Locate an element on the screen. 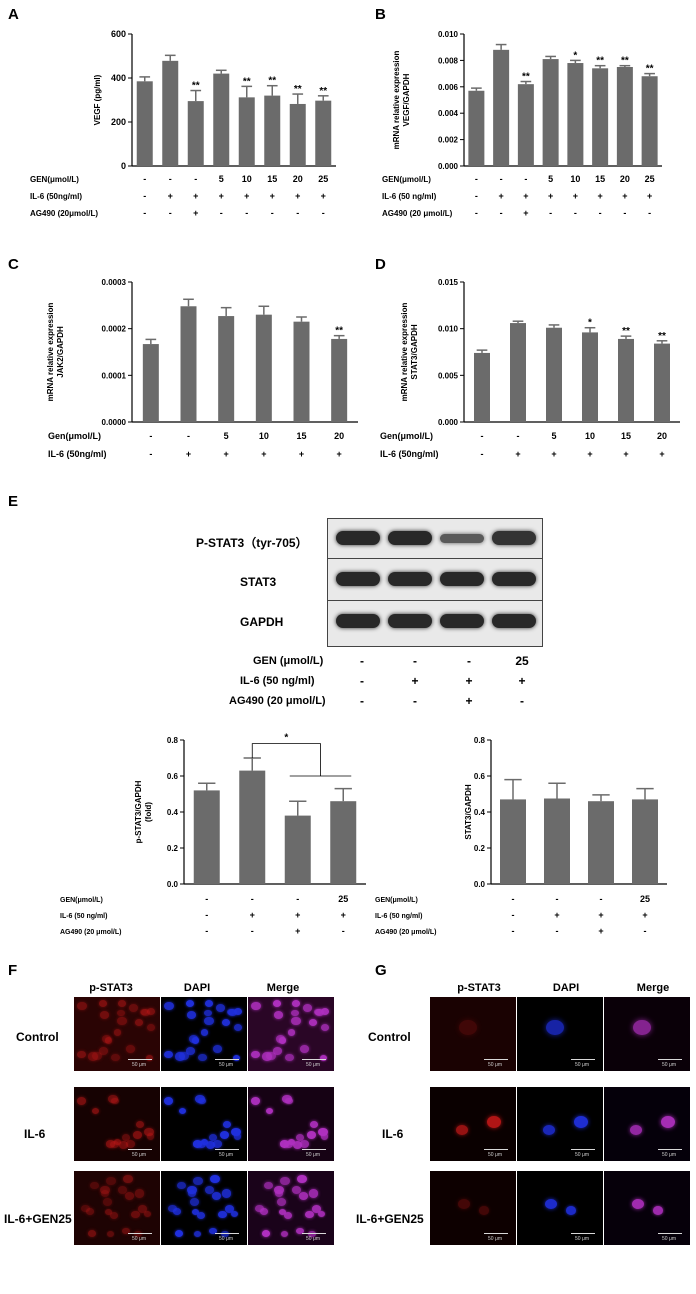 This screenshot has height=1294, width=696. y-tick-label: 200 is located at coordinates (118, 122).